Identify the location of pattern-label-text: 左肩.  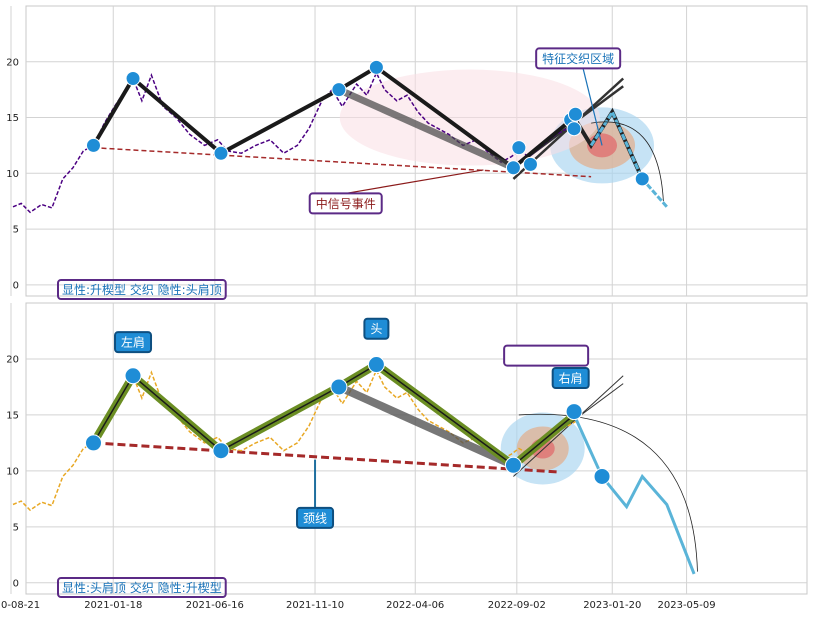
(133, 342).